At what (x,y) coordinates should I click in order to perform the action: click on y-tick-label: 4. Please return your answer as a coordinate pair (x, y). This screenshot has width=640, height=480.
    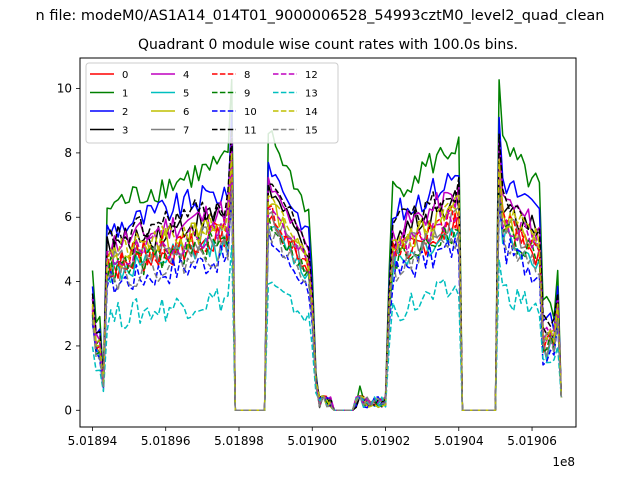
    Looking at the image, I should click on (68, 282).